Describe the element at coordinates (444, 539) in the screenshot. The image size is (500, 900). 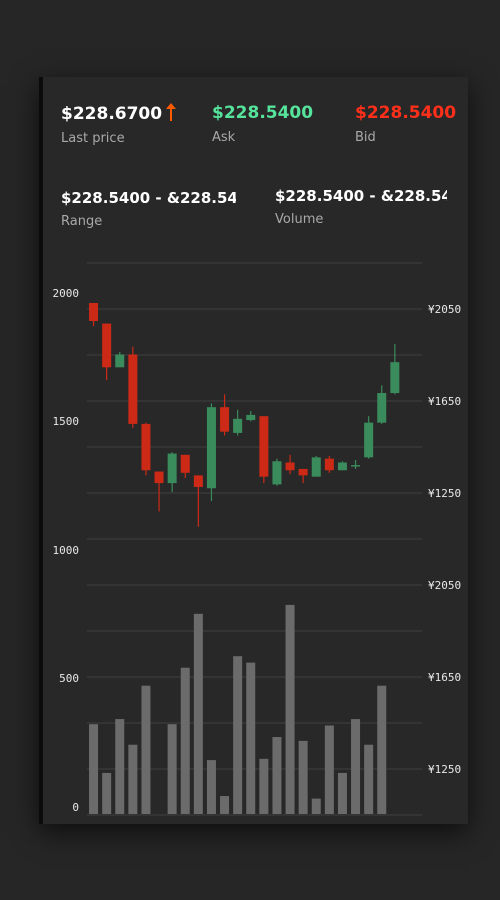
I see `right-axis: ¥2050 ¥1650 ¥1250 ¥2050 ¥1650 ¥1250` at that location.